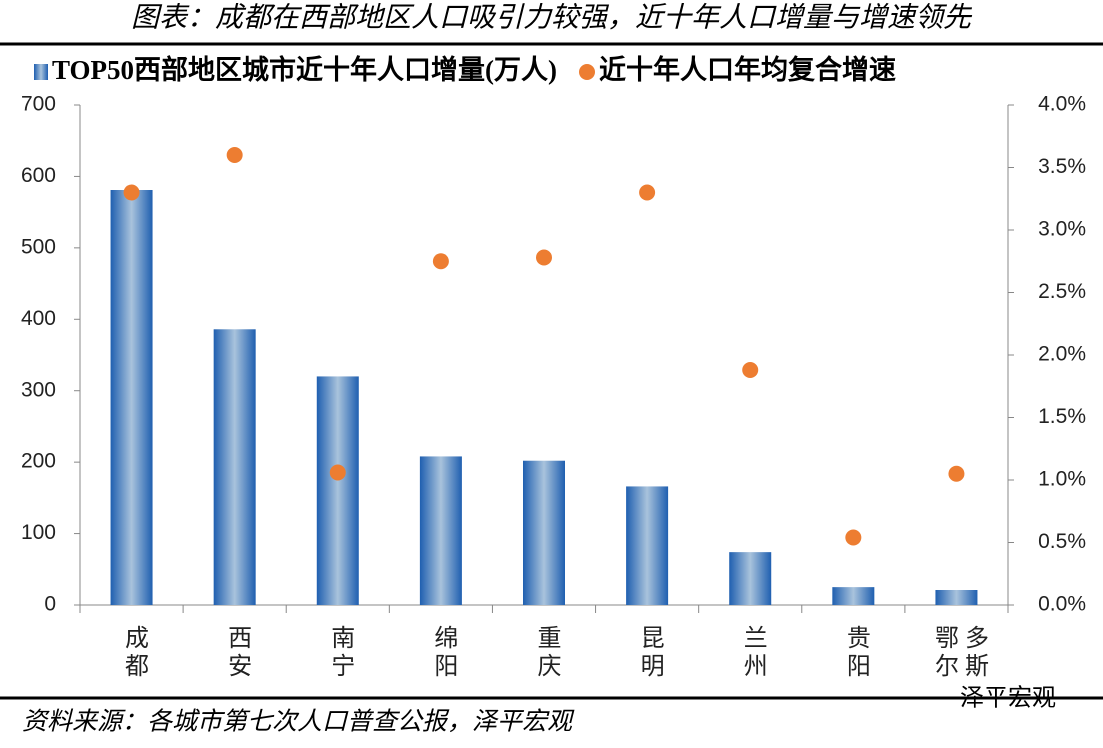 This screenshot has height=748, width=1103. I want to click on y-tick-label: 600, so click(38, 175).